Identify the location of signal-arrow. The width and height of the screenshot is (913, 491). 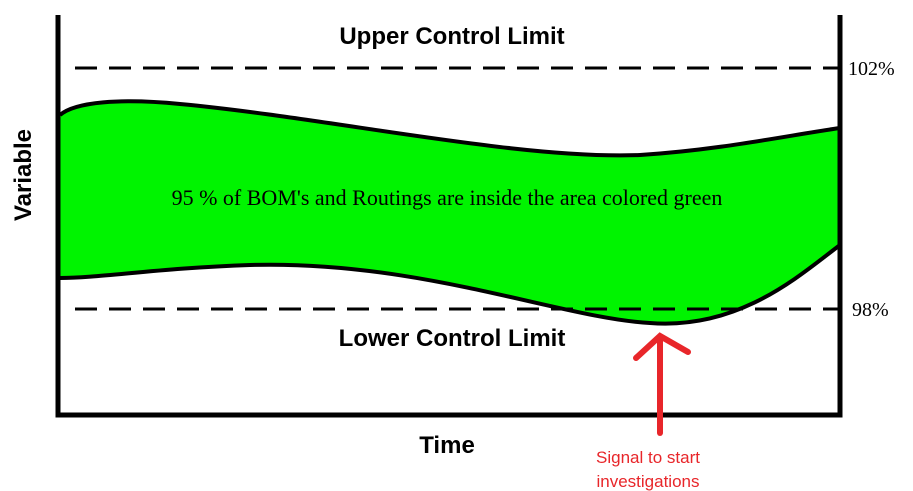
(662, 384).